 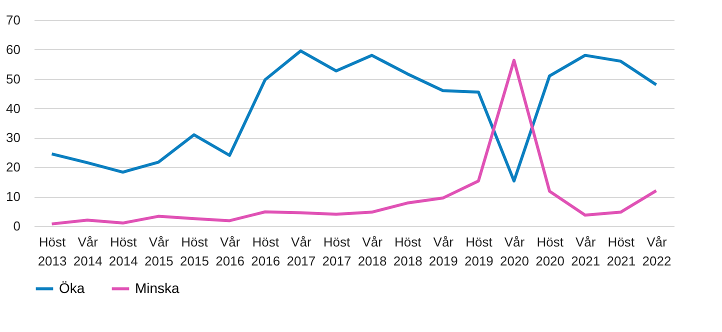 I want to click on x-tick-label: Höst 2018, so click(x=407, y=251).